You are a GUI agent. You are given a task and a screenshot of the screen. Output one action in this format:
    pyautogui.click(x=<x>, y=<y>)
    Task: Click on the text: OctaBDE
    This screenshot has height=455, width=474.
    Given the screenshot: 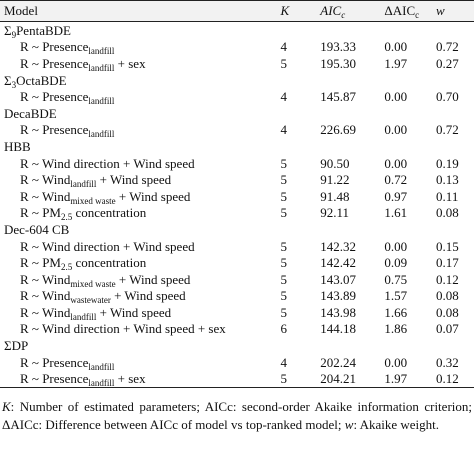 What is the action you would take?
    pyautogui.click(x=41, y=80)
    